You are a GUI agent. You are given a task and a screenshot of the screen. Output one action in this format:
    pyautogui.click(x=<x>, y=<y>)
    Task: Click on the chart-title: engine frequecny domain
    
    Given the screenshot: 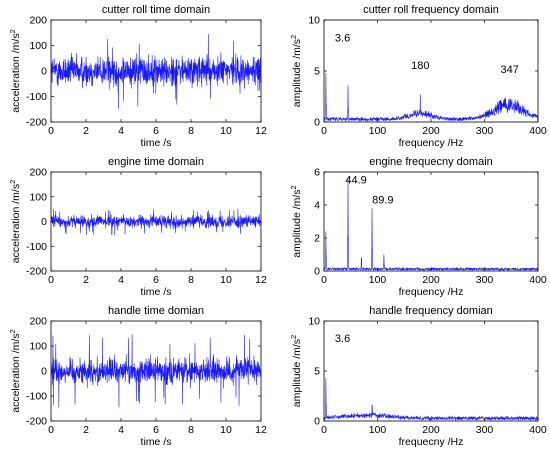 What is the action you would take?
    pyautogui.click(x=431, y=162)
    